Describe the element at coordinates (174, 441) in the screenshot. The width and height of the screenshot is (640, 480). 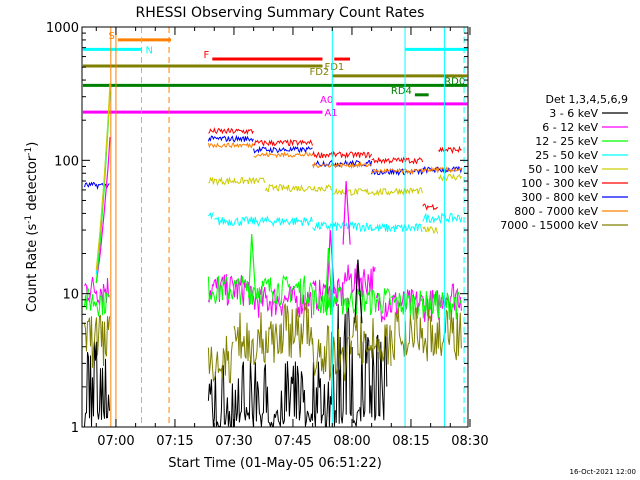
I see `x-tick-label: 07:15` at that location.